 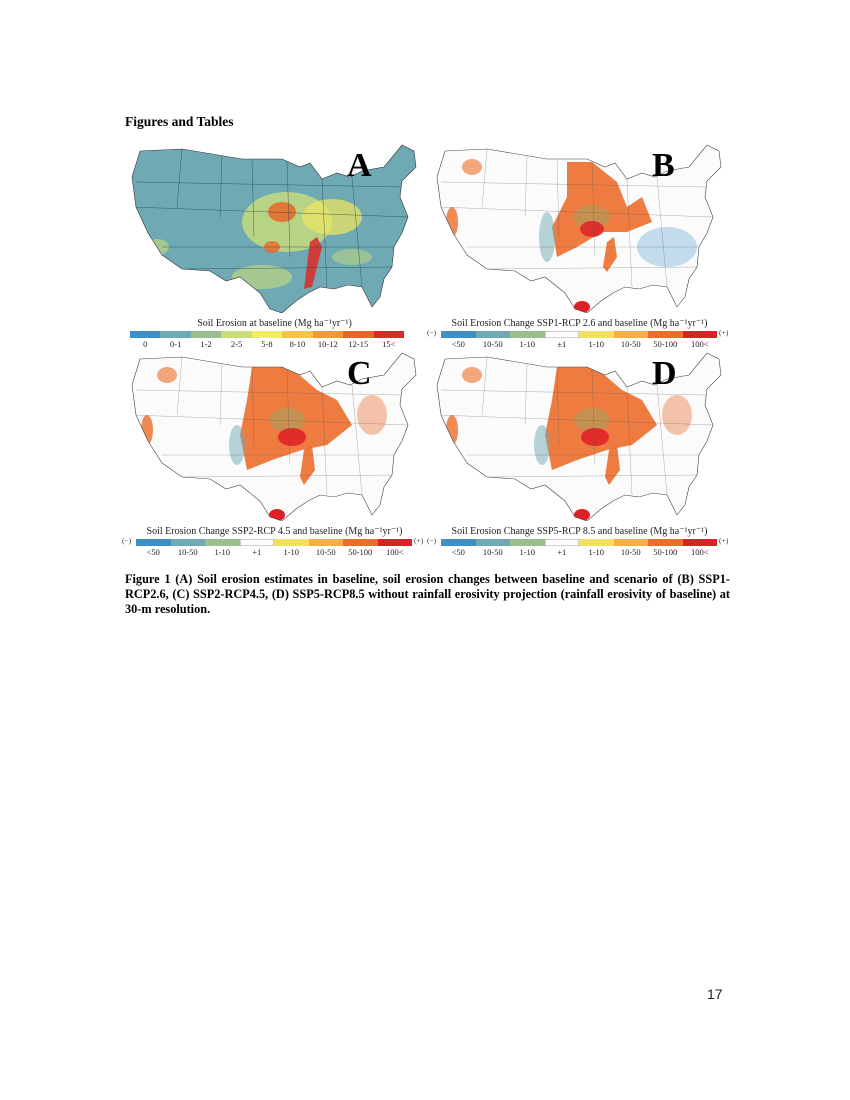 What do you see at coordinates (663, 165) in the screenshot?
I see `panel-label-b: B` at bounding box center [663, 165].